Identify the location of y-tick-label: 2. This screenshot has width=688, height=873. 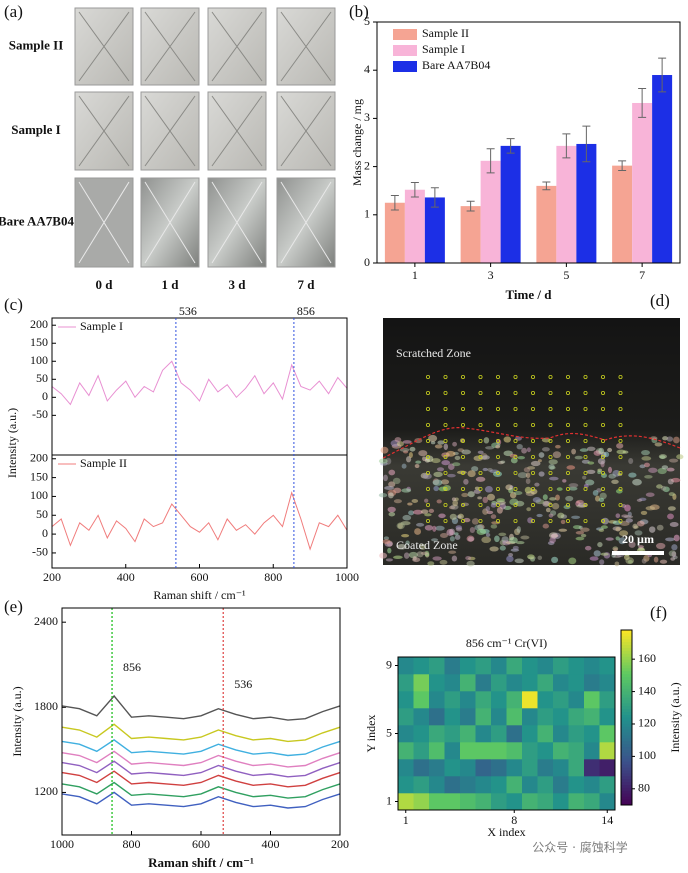
(367, 165).